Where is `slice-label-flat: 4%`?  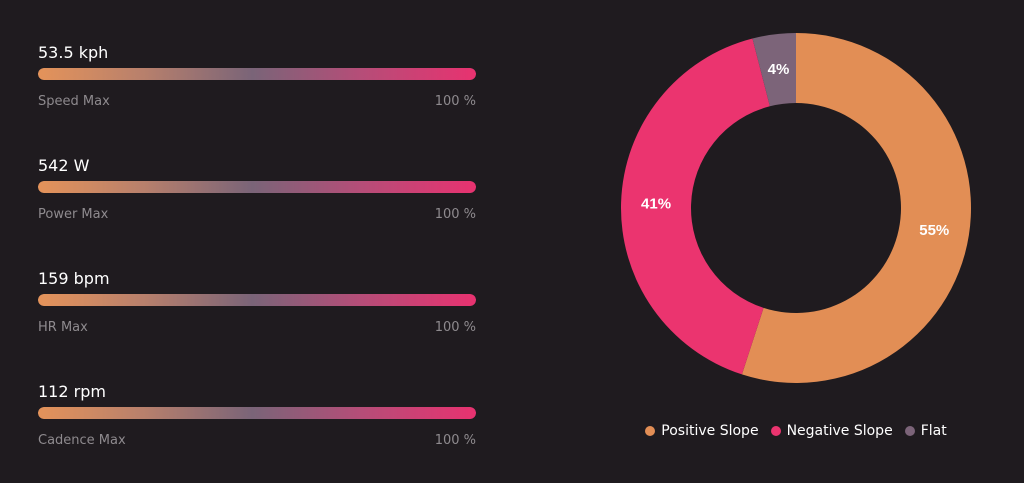
slice-label-flat: 4% is located at coordinates (779, 69).